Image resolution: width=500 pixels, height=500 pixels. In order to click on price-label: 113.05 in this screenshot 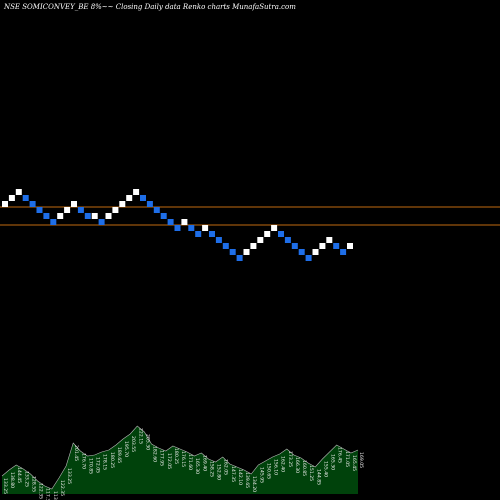, I will do `click(55, 495)`.